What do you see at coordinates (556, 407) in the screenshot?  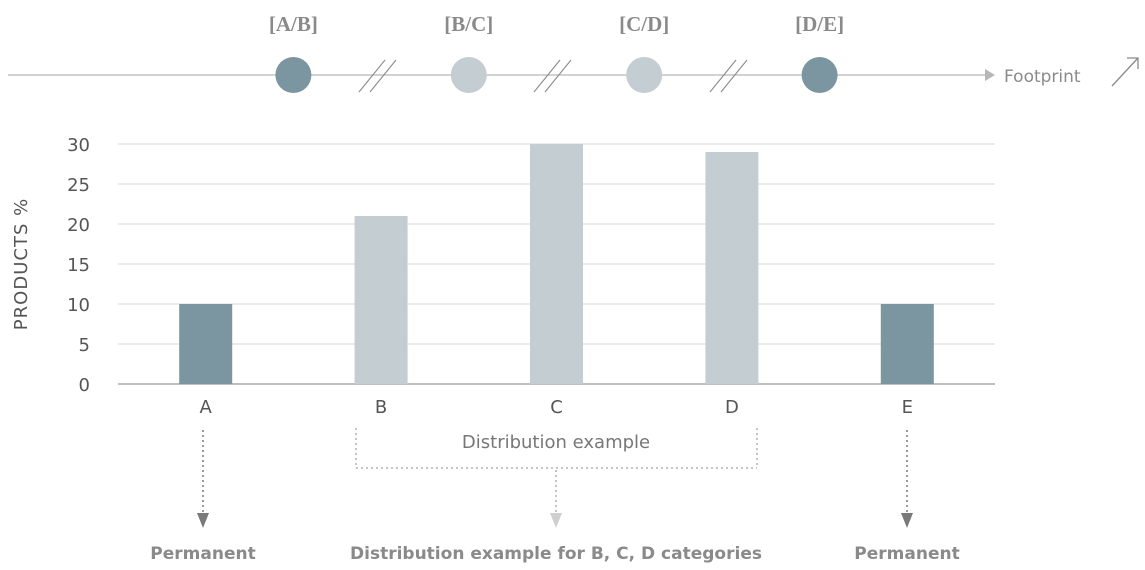 I see `x-tick-label: C` at bounding box center [556, 407].